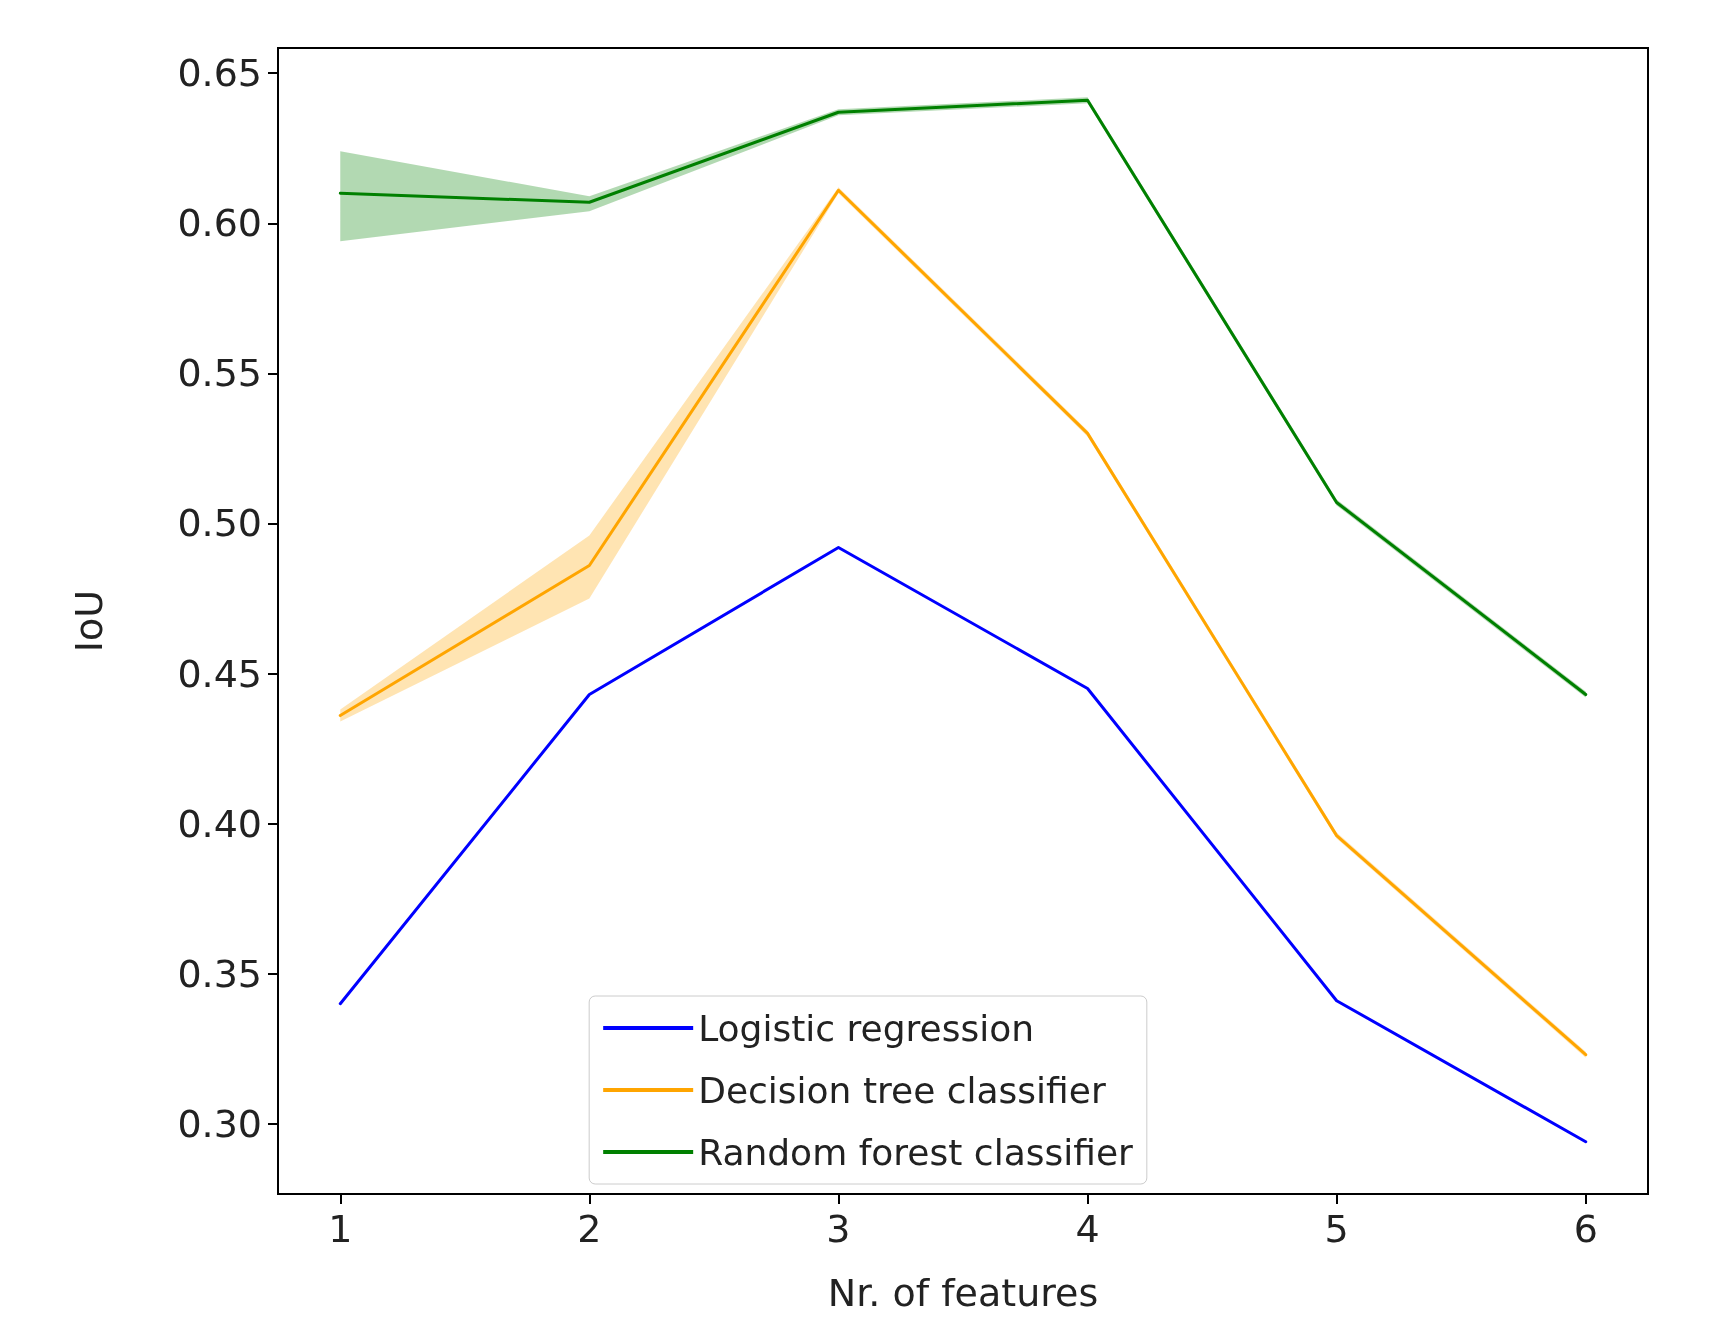 This screenshot has width=1736, height=1342. I want to click on x-tick-label: 5, so click(1336, 1229).